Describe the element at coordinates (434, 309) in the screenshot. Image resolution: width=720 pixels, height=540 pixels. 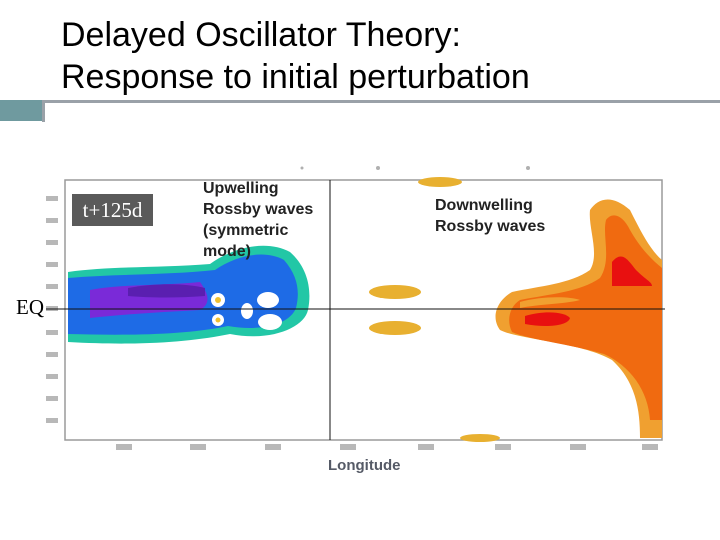
I see `intermediate-signal` at that location.